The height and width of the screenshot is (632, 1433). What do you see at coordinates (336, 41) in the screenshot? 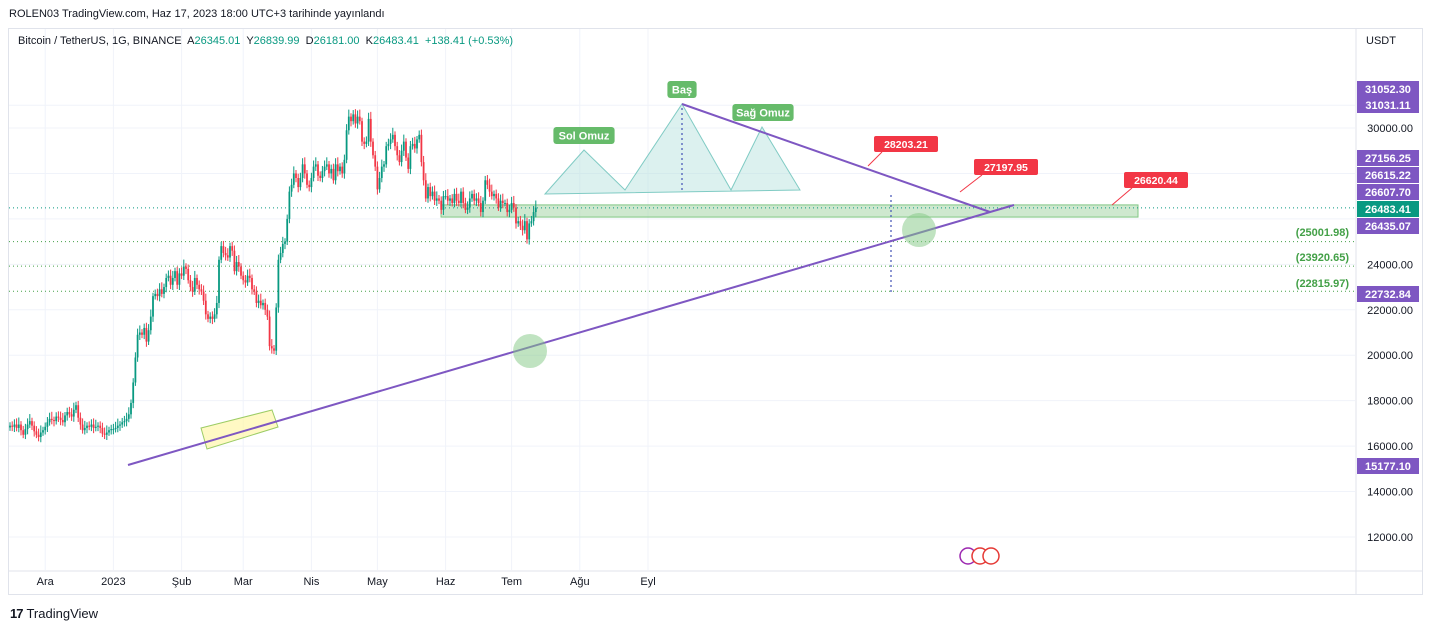
I see `low-value: 26181.00` at bounding box center [336, 41].